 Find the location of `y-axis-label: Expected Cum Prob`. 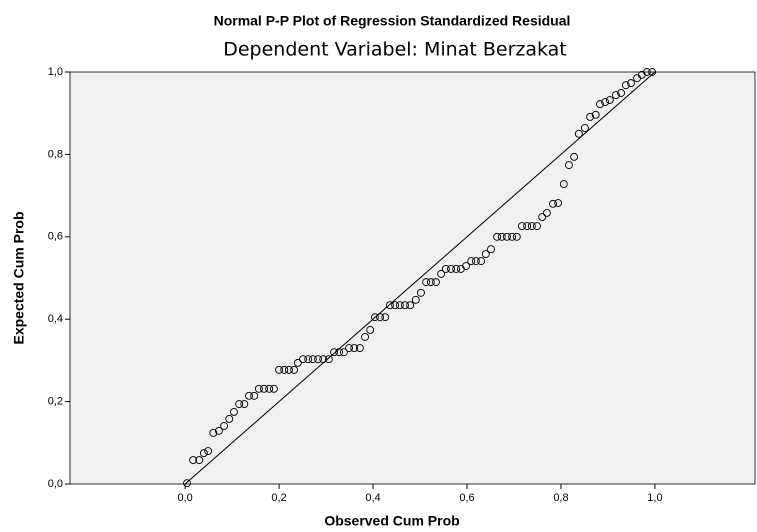

y-axis-label: Expected Cum Prob is located at coordinates (19, 277).